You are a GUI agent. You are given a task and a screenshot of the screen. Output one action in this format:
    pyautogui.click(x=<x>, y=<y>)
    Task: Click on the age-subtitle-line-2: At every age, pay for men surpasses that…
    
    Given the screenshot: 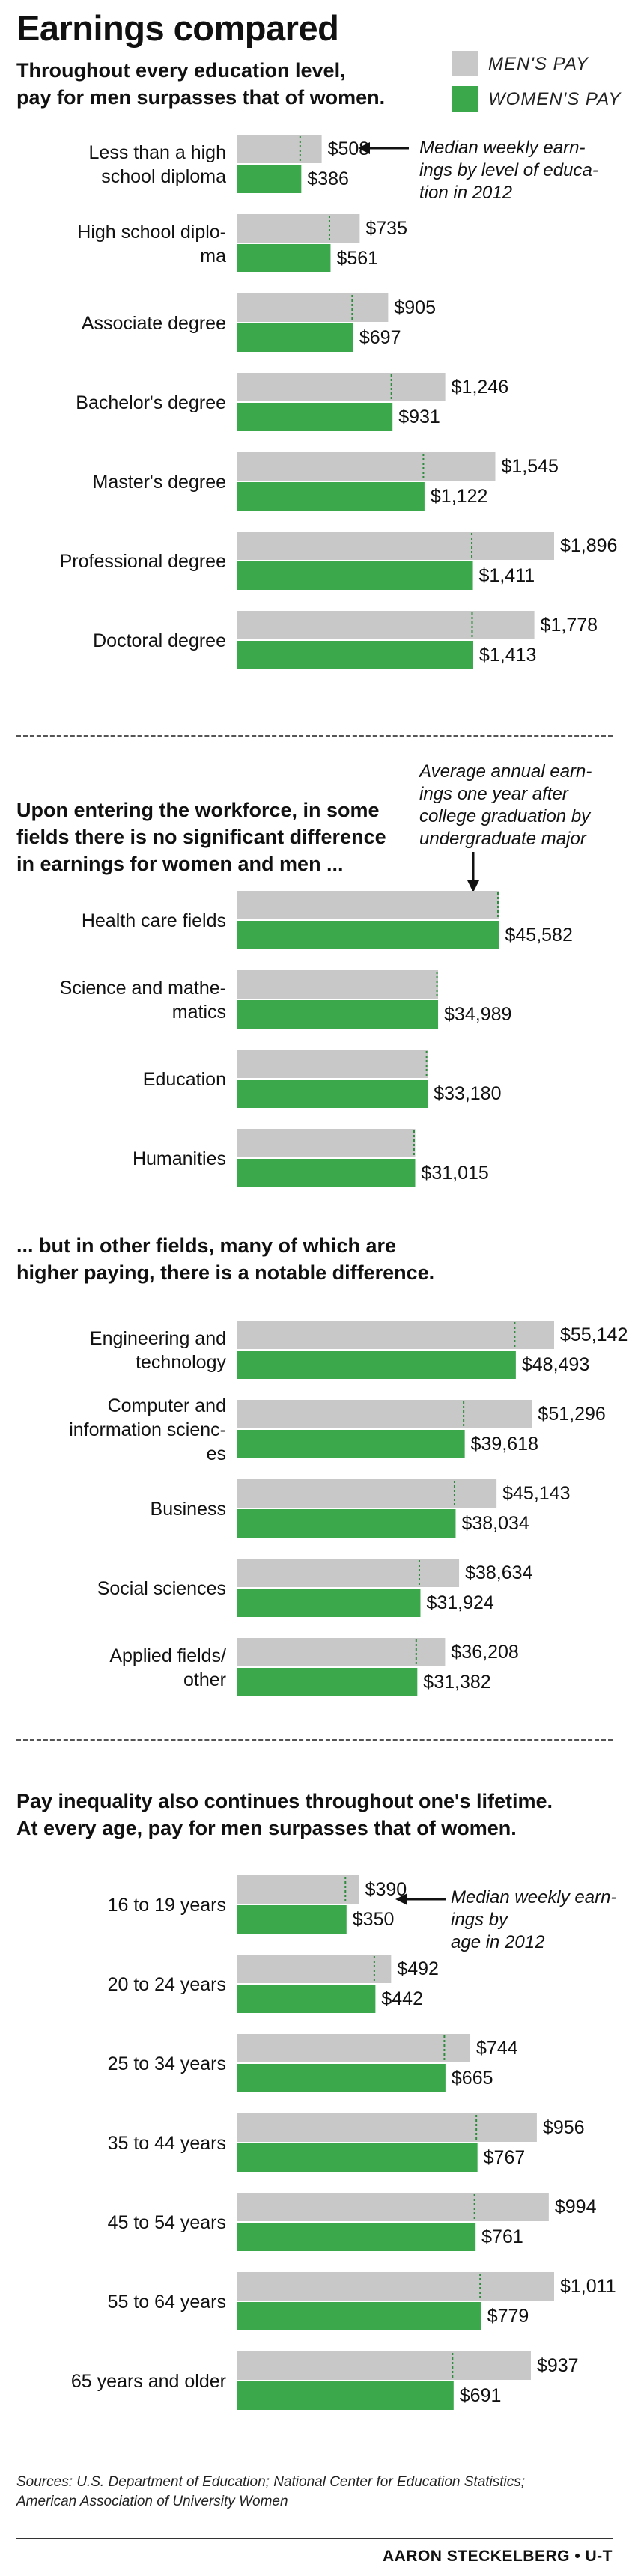 What is the action you would take?
    pyautogui.click(x=266, y=1828)
    